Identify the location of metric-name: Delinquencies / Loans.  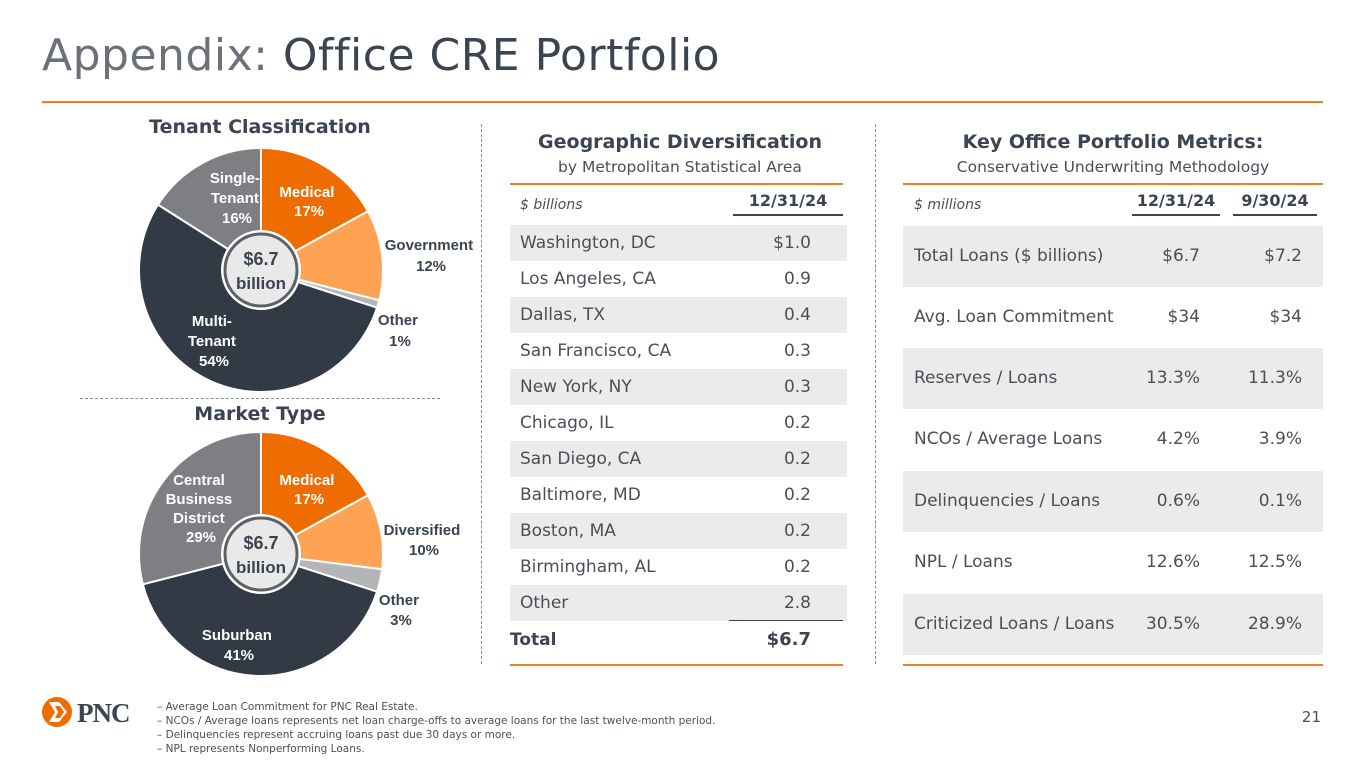
(1007, 501).